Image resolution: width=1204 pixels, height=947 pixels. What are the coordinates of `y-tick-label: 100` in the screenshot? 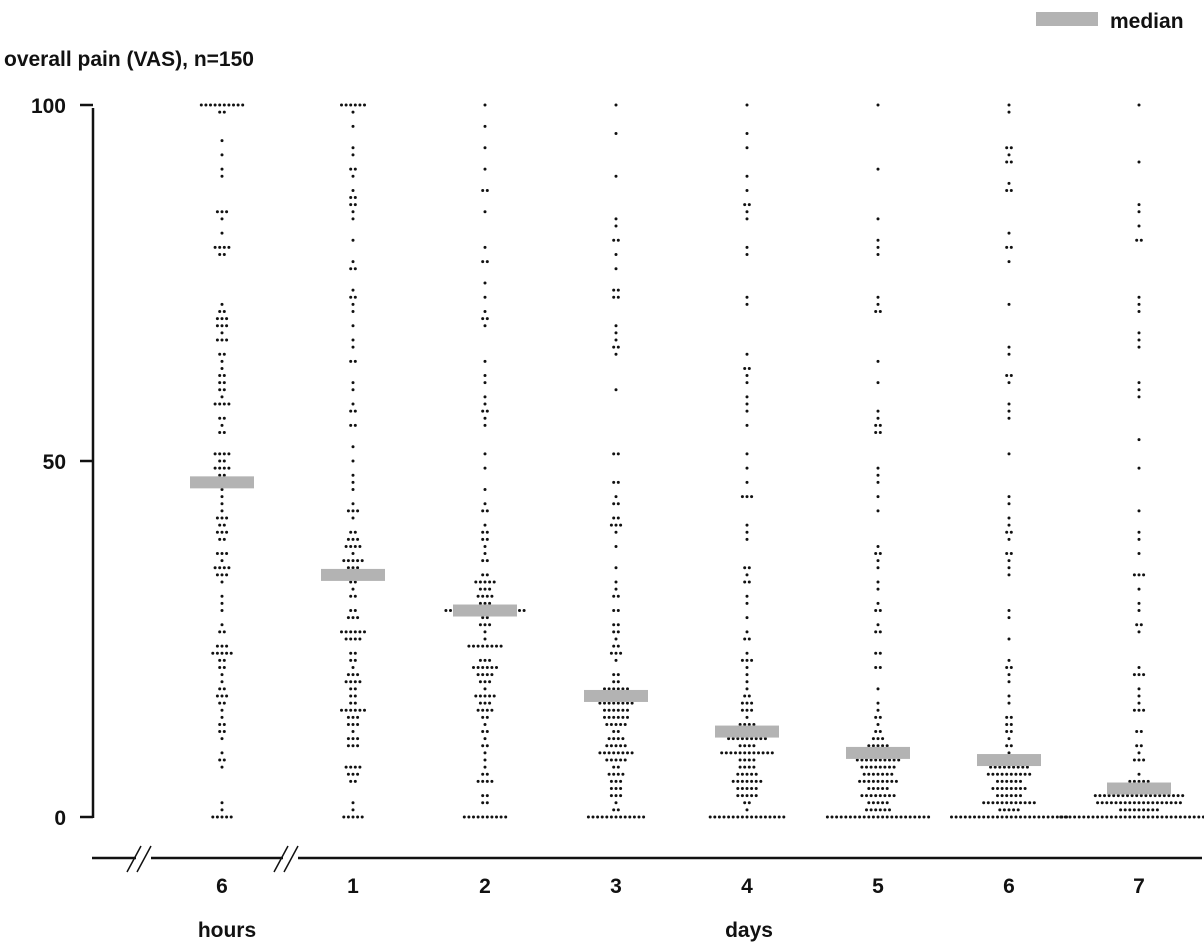 It's located at (48, 106).